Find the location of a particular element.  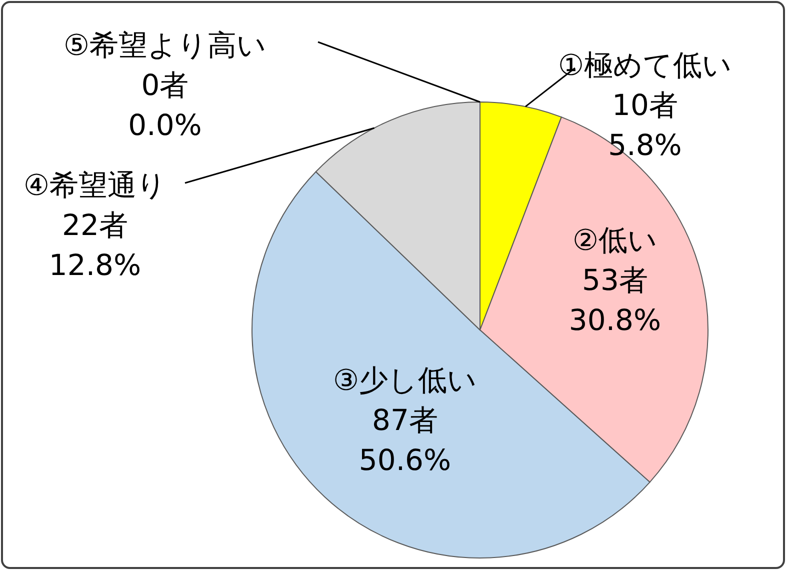

category-label: ⑤希望より高い is located at coordinates (165, 45).